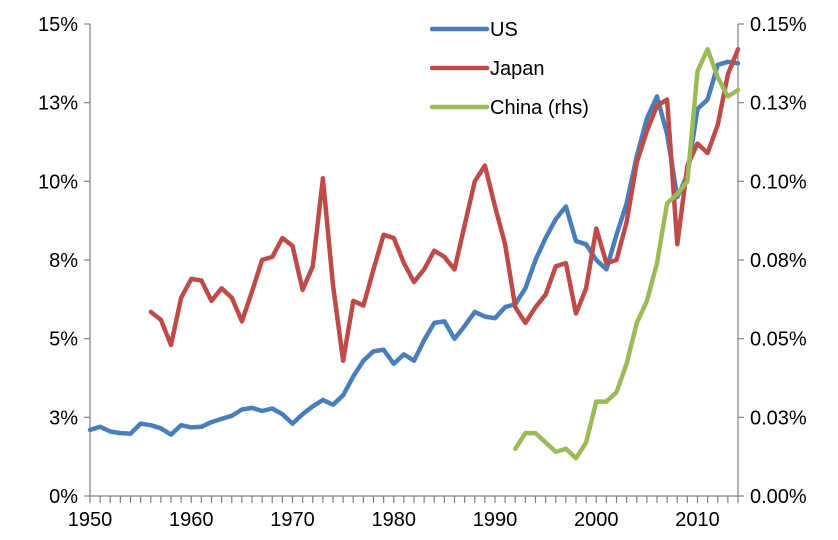 This screenshot has width=838, height=540. What do you see at coordinates (596, 520) in the screenshot?
I see `x-tick-label: 2000` at bounding box center [596, 520].